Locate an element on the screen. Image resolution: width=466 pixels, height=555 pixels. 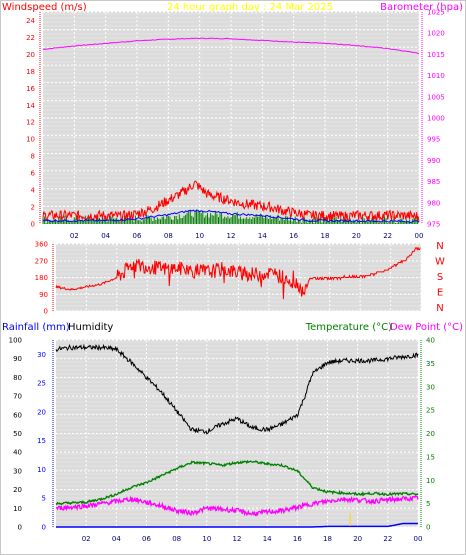
barometer-y-tick-label: 985 is located at coordinates (433, 182).